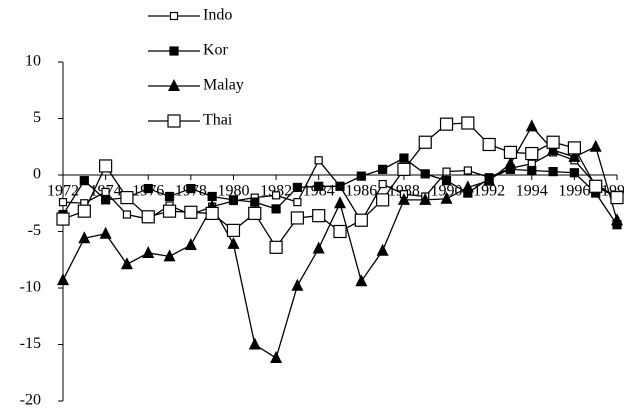 This screenshot has width=624, height=413. What do you see at coordinates (34, 230) in the screenshot?
I see `y-tick-label: -5` at bounding box center [34, 230].